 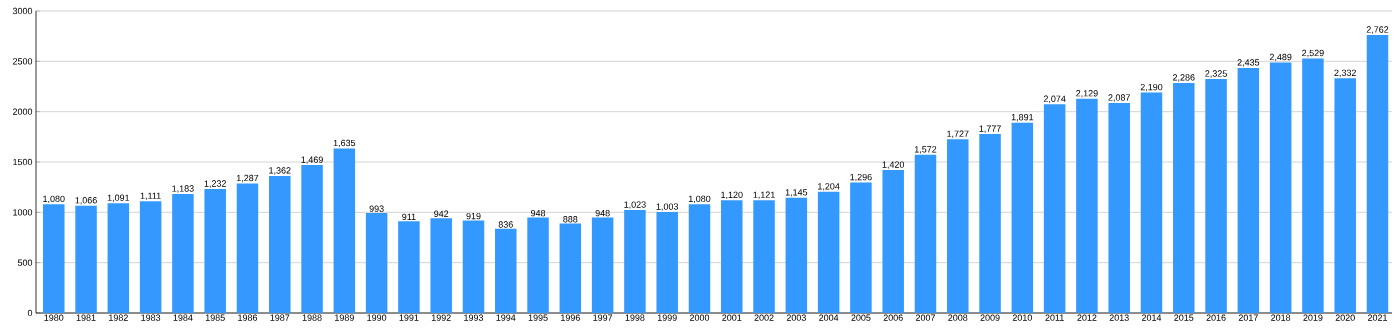 I want to click on x-tick-label: 2007, so click(x=925, y=317).